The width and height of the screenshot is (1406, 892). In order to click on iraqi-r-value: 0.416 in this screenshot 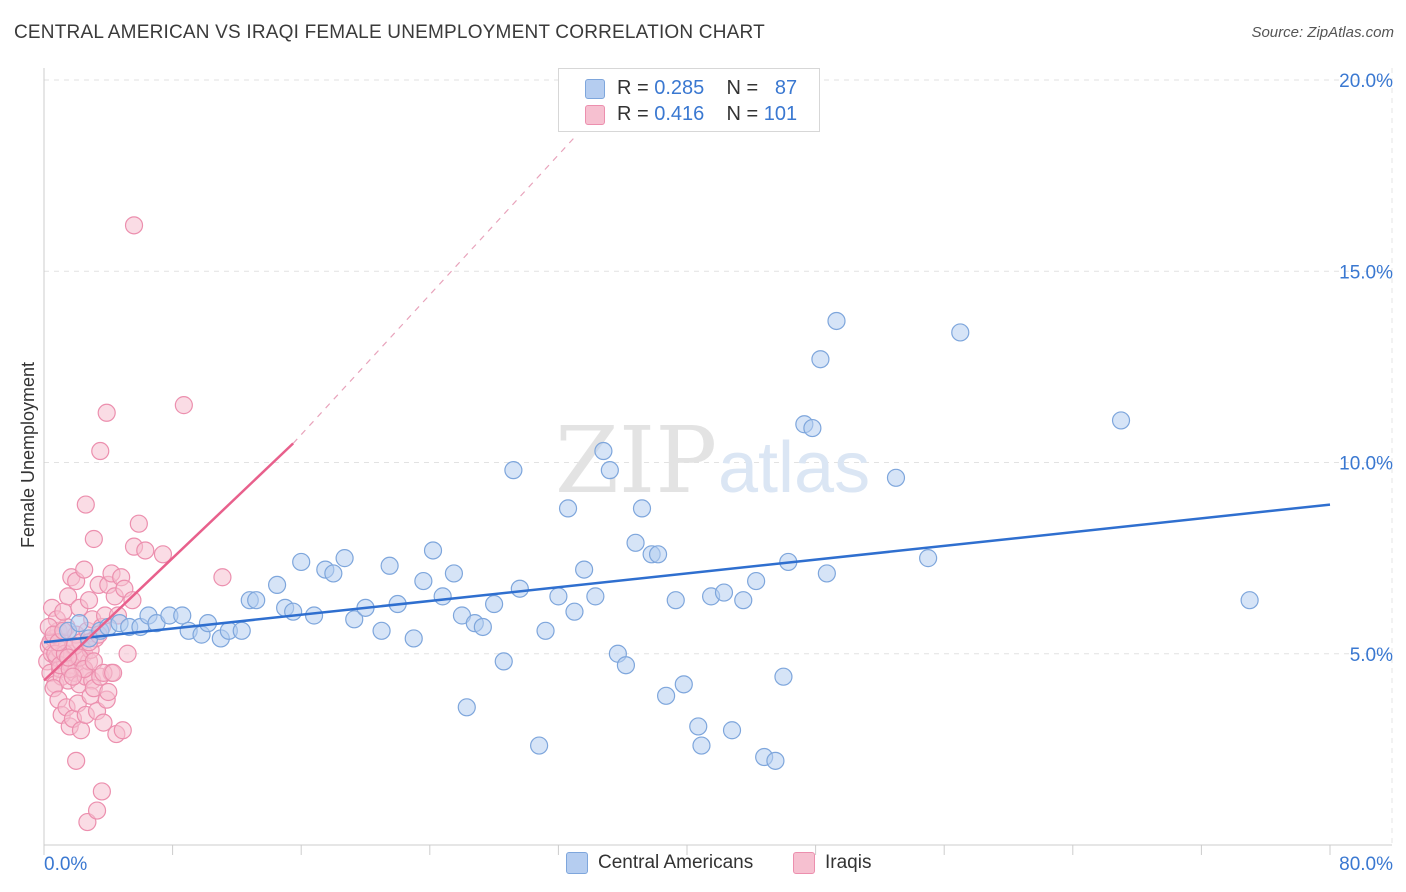, I will do `click(679, 114)`.